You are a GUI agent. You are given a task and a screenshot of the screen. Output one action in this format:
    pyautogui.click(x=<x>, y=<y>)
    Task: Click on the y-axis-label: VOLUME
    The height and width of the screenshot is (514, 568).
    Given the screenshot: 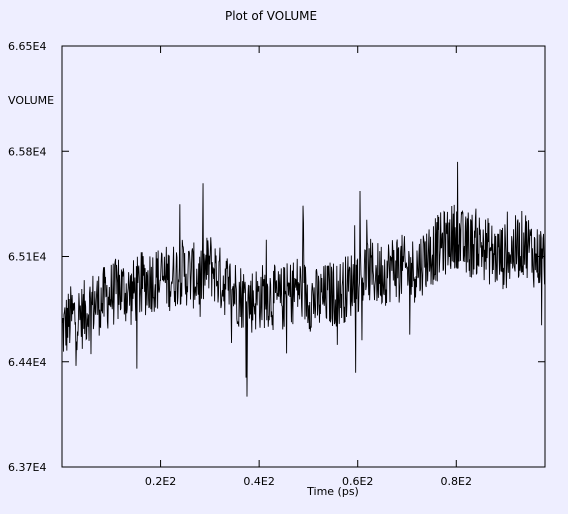 What is the action you would take?
    pyautogui.click(x=31, y=100)
    